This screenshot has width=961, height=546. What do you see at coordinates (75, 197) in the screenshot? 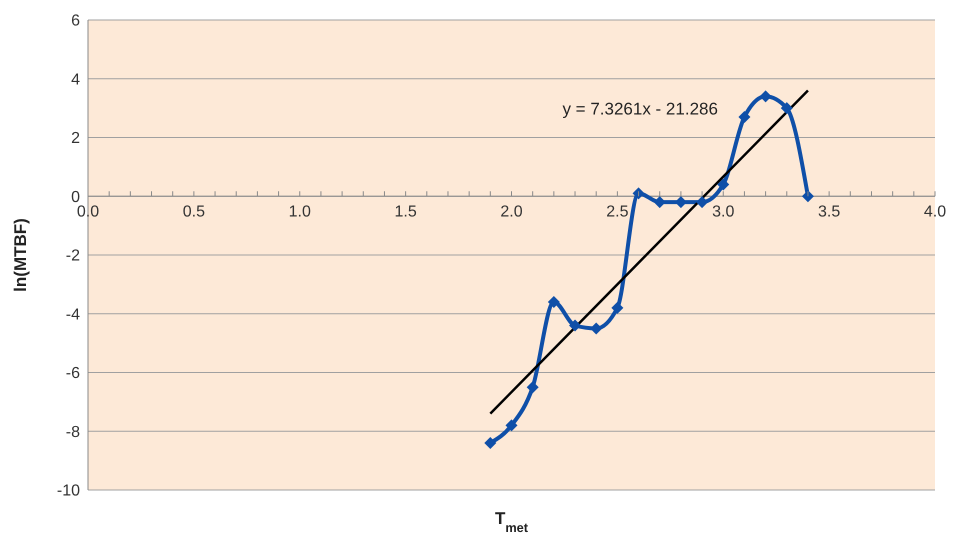
I see `y-tick-label: 0` at bounding box center [75, 197].